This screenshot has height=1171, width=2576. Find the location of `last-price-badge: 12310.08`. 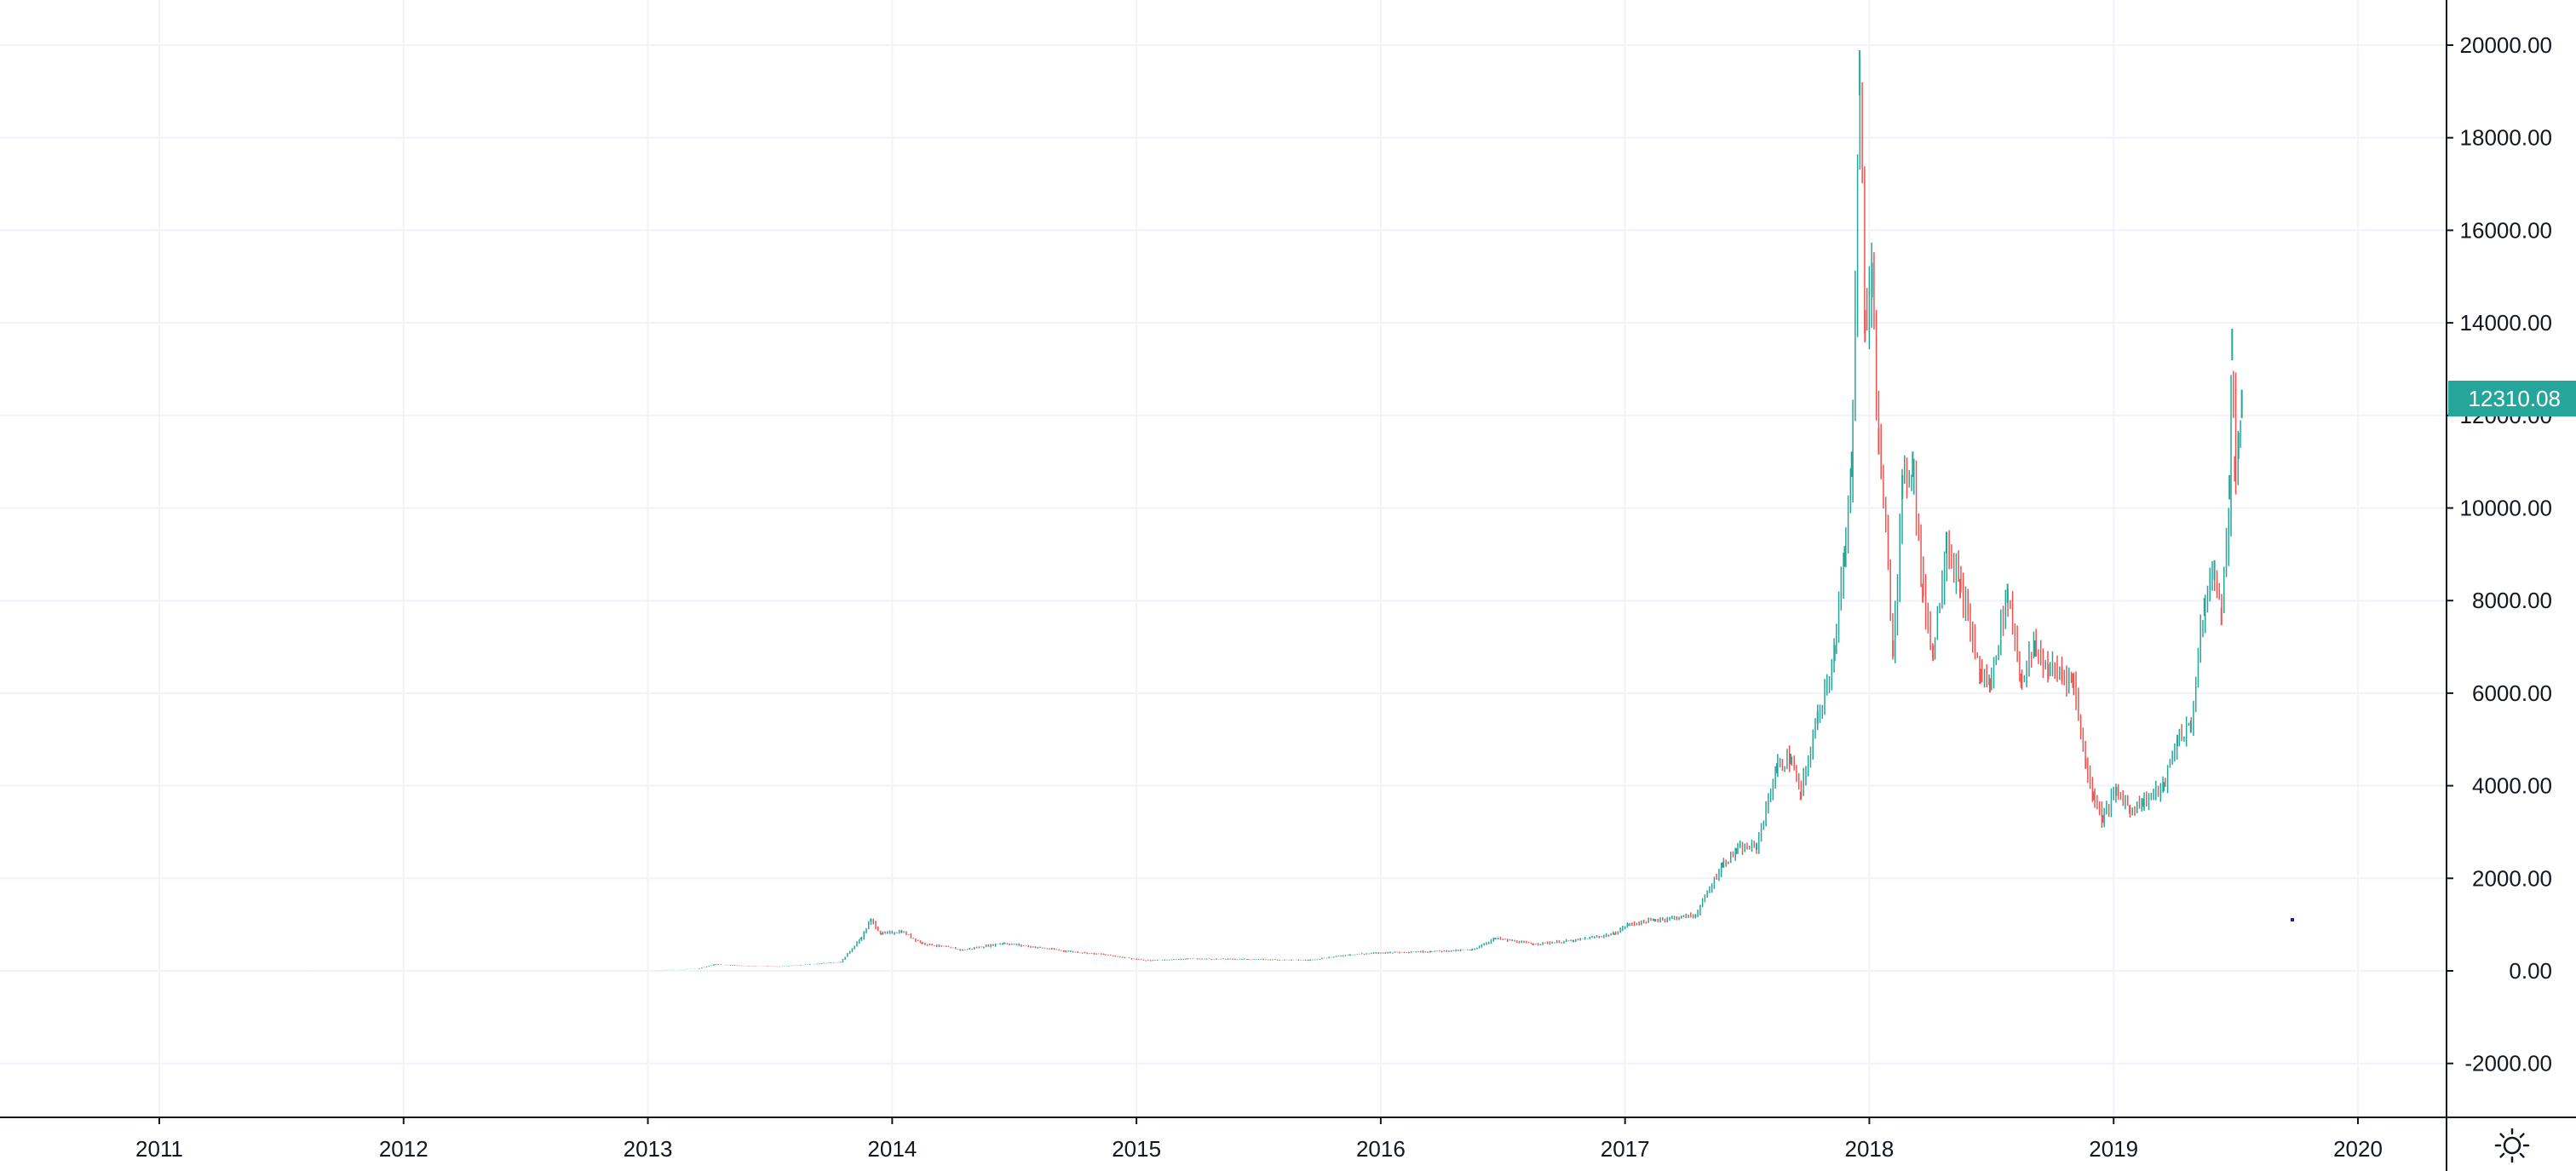

last-price-badge: 12310.08 is located at coordinates (2512, 398).